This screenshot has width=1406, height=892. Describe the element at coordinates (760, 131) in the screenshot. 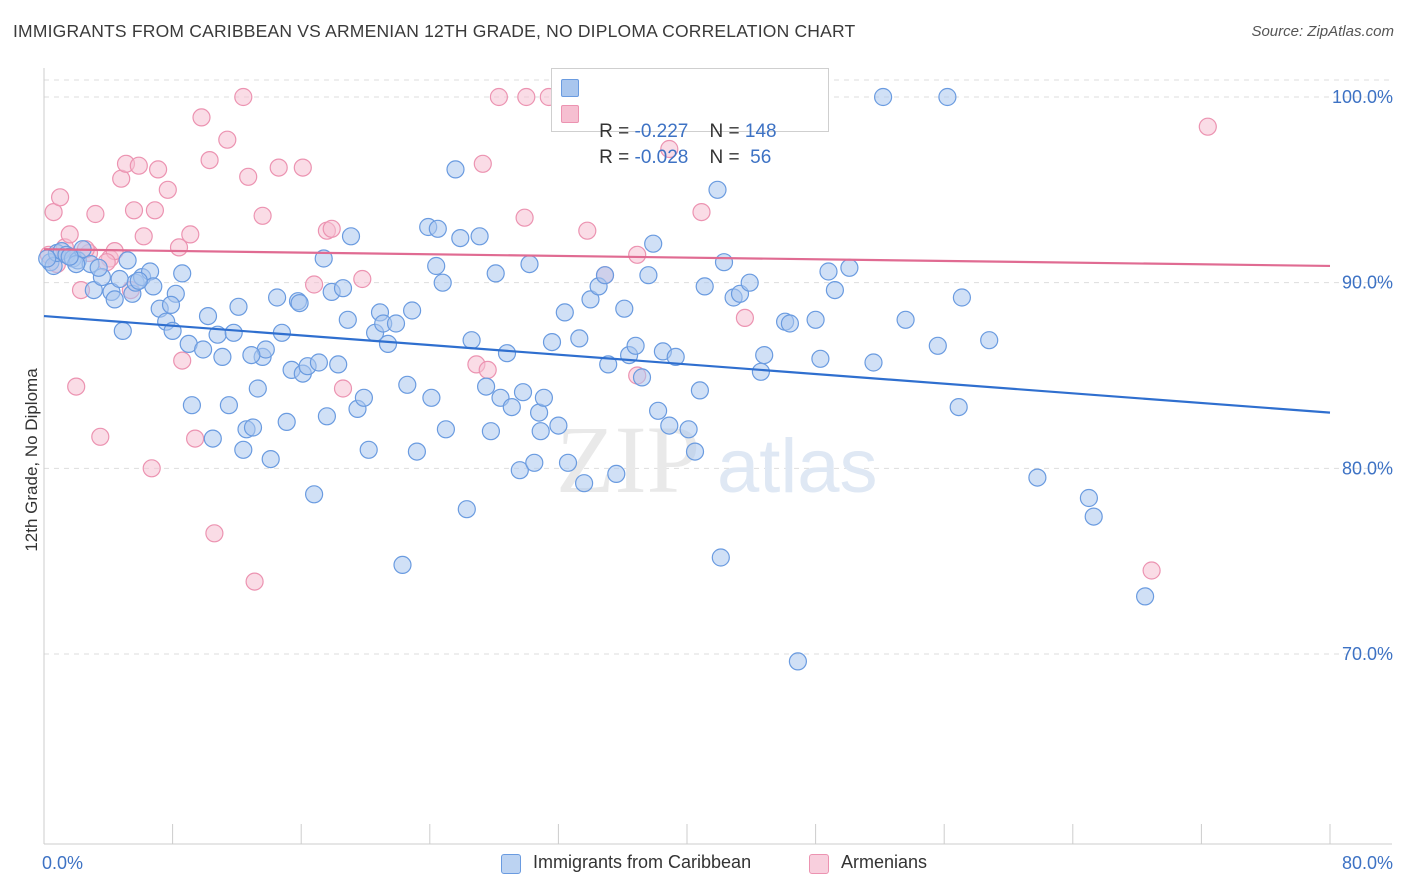

I see `legend-n-value: 148` at that location.